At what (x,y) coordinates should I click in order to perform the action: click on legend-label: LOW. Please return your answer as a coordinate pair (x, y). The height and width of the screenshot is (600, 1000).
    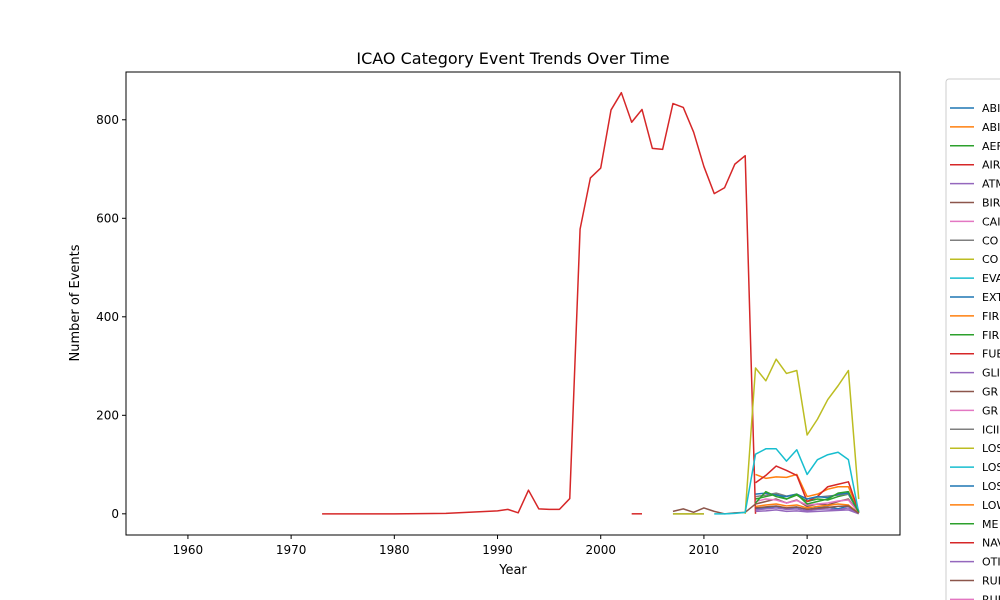
    Looking at the image, I should click on (991, 505).